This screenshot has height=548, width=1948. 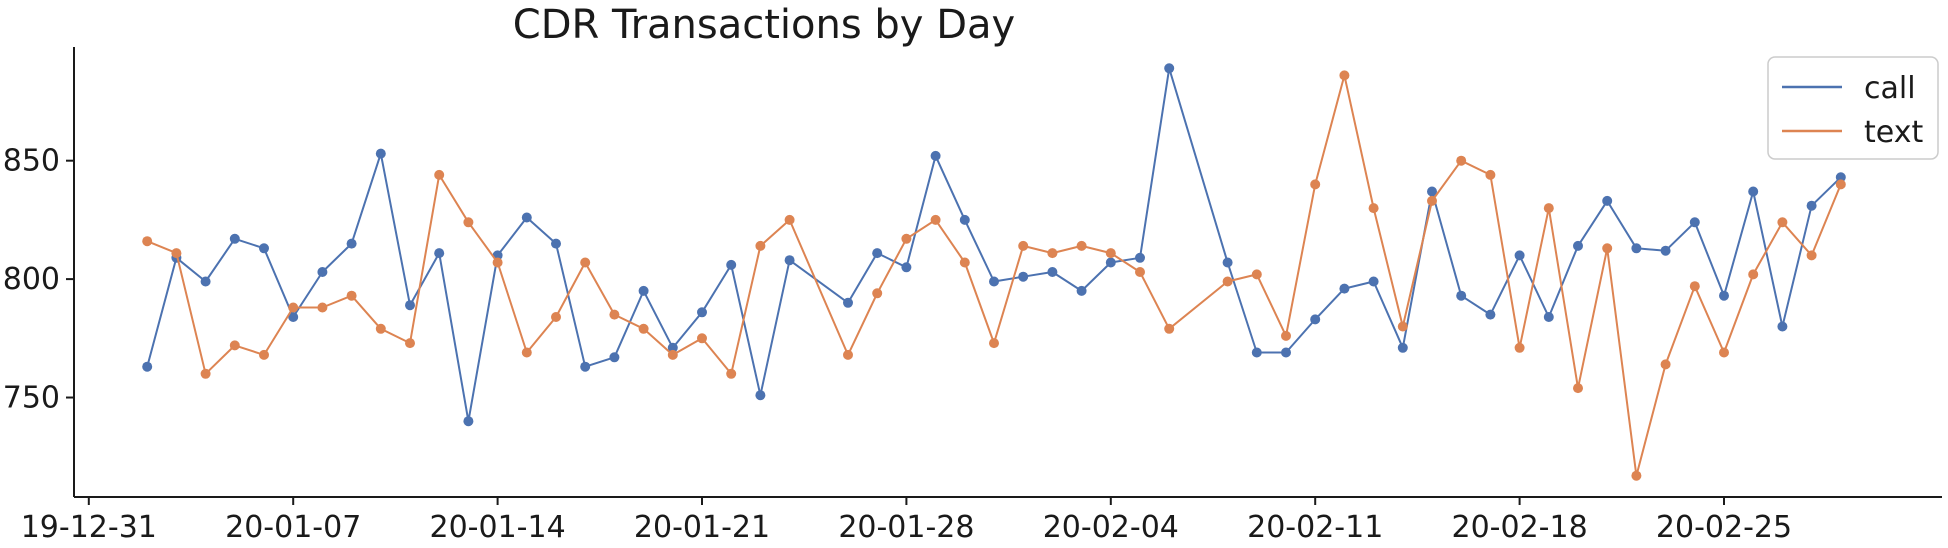 What do you see at coordinates (1893, 132) in the screenshot?
I see `legend-label-text: text` at bounding box center [1893, 132].